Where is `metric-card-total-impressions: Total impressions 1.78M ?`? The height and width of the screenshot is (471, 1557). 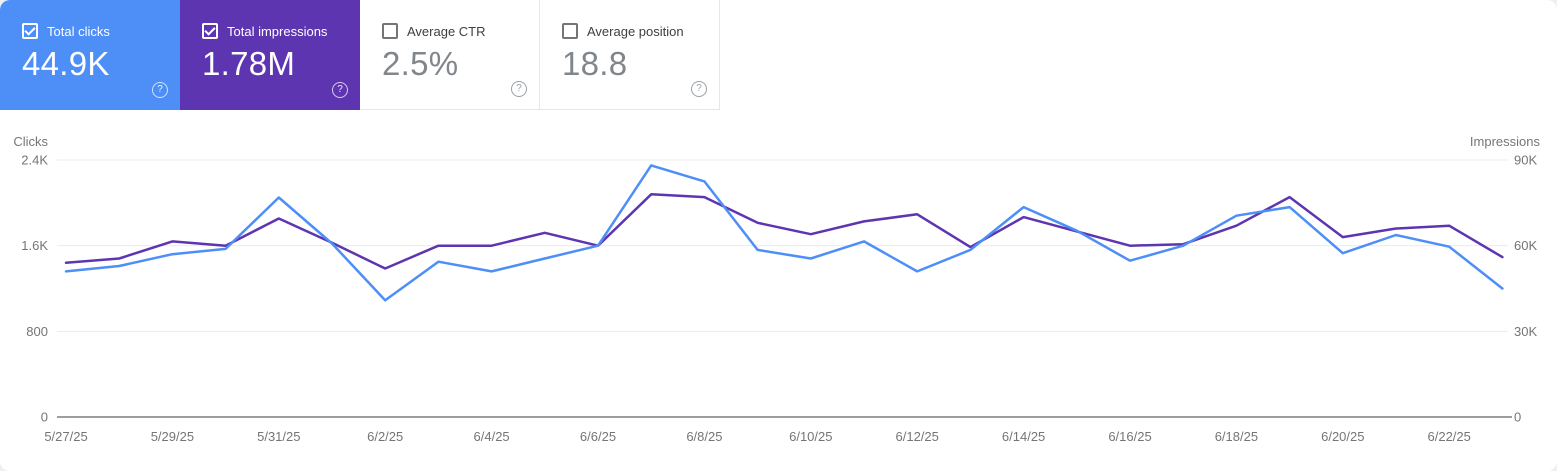 metric-card-total-impressions: Total impressions 1.78M ? is located at coordinates (270, 55).